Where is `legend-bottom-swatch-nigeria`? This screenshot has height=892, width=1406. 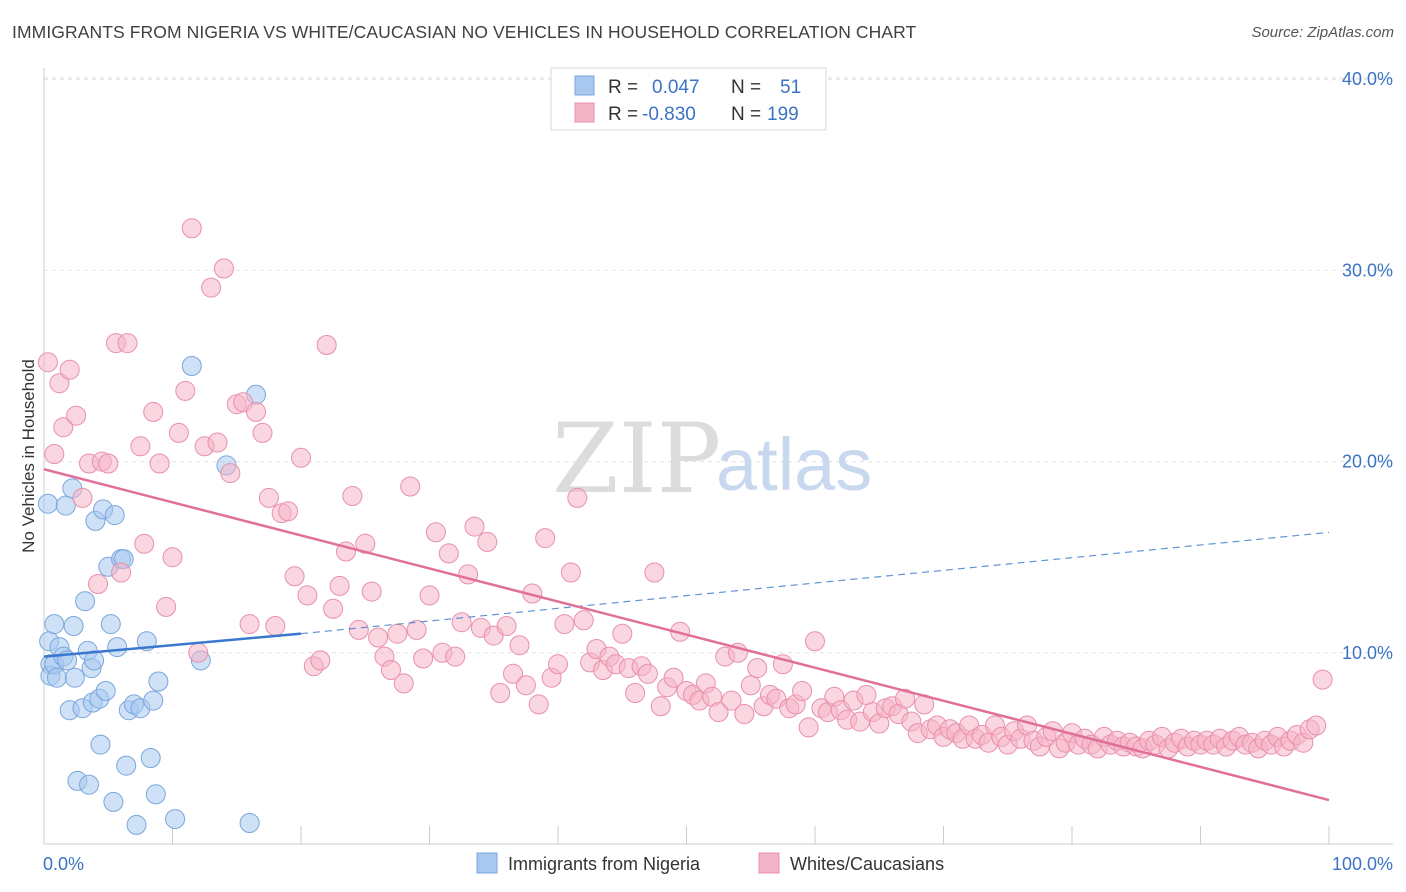 legend-bottom-swatch-nigeria is located at coordinates (487, 863).